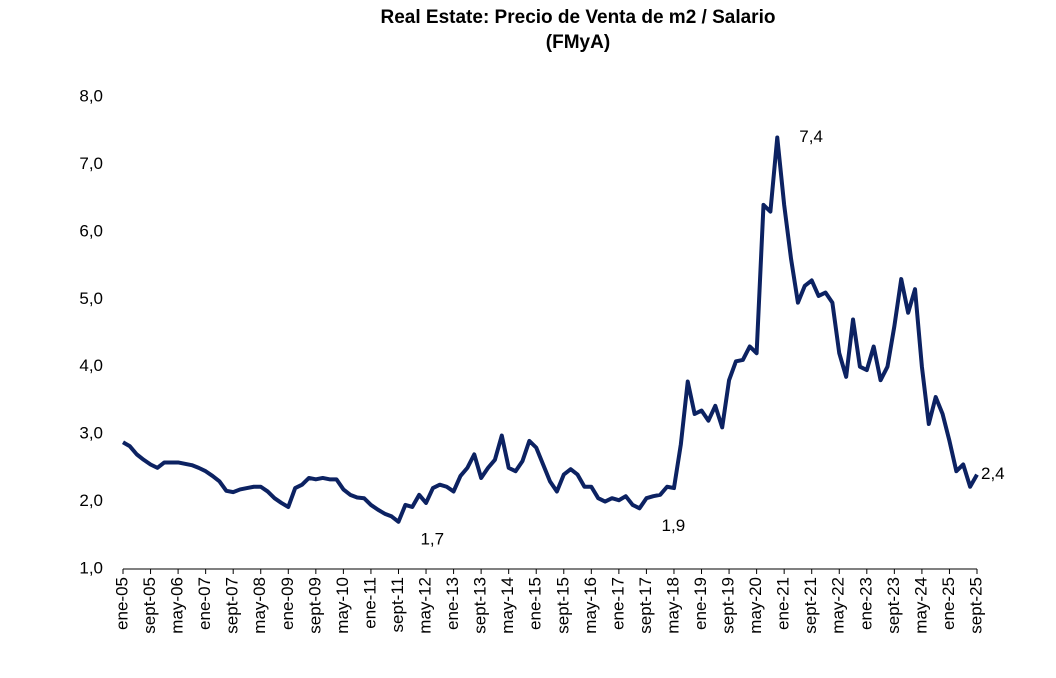 The height and width of the screenshot is (678, 1056). I want to click on chart-title: (FMyA), so click(578, 42).